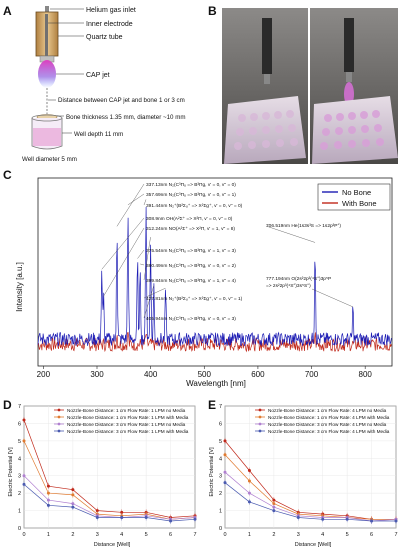 This screenshot has width=401, height=550. What do you see at coordinates (72, 535) in the screenshot?
I see `d-xtick-label: 2` at bounding box center [72, 535].